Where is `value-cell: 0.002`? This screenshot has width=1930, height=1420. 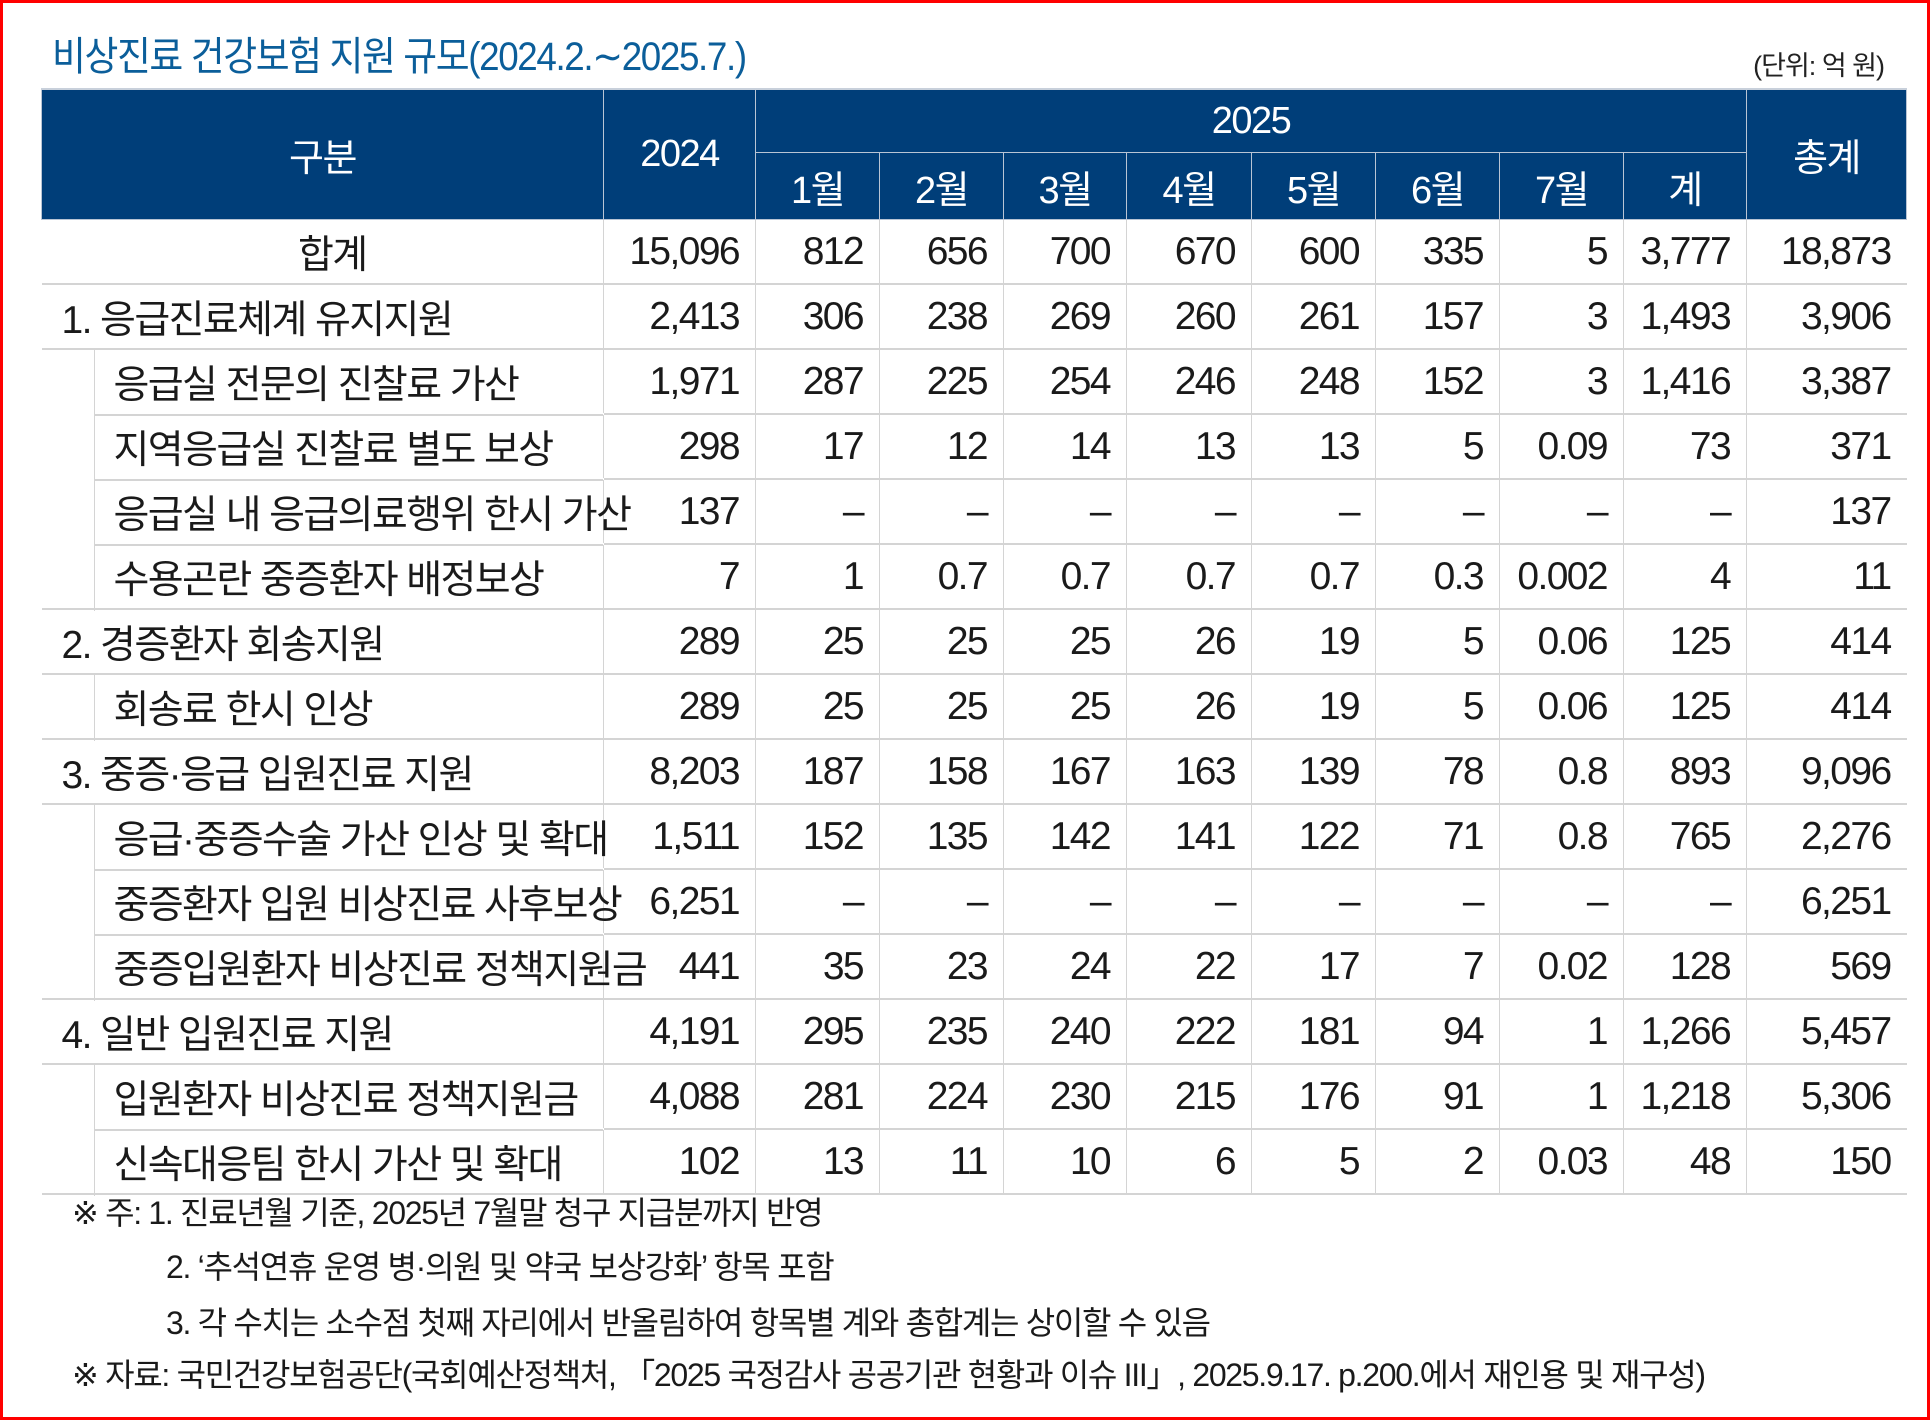 value-cell: 0.002 is located at coordinates (1561, 577).